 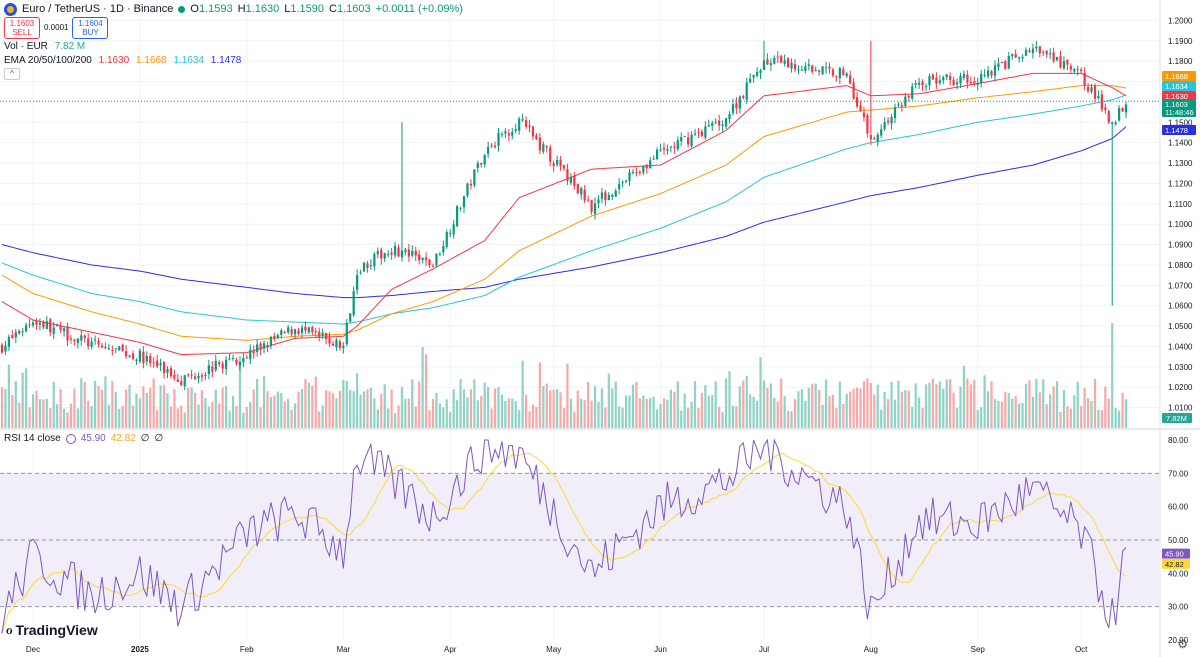 I want to click on sell-button: 1.1603 SELL, so click(x=22, y=28).